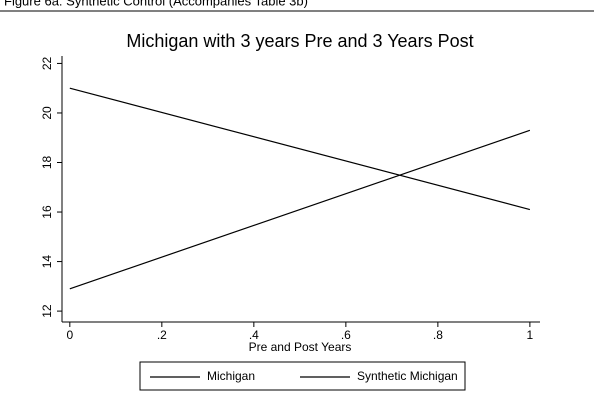  What do you see at coordinates (407, 376) in the screenshot?
I see `legend-label: Synthetic Michigan` at bounding box center [407, 376].